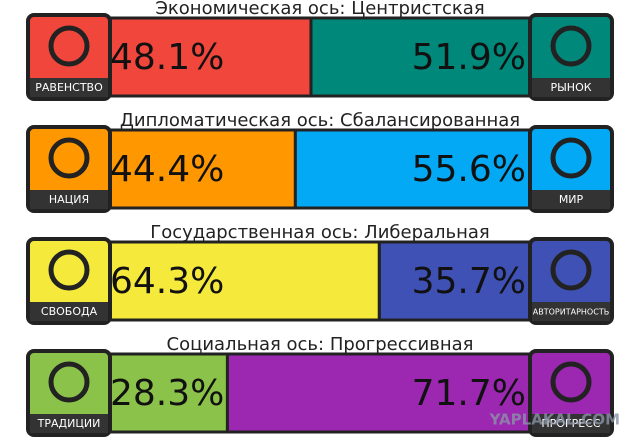 This screenshot has height=448, width=640. Describe the element at coordinates (167, 281) in the screenshot. I see `value-label: 64.3%` at that location.